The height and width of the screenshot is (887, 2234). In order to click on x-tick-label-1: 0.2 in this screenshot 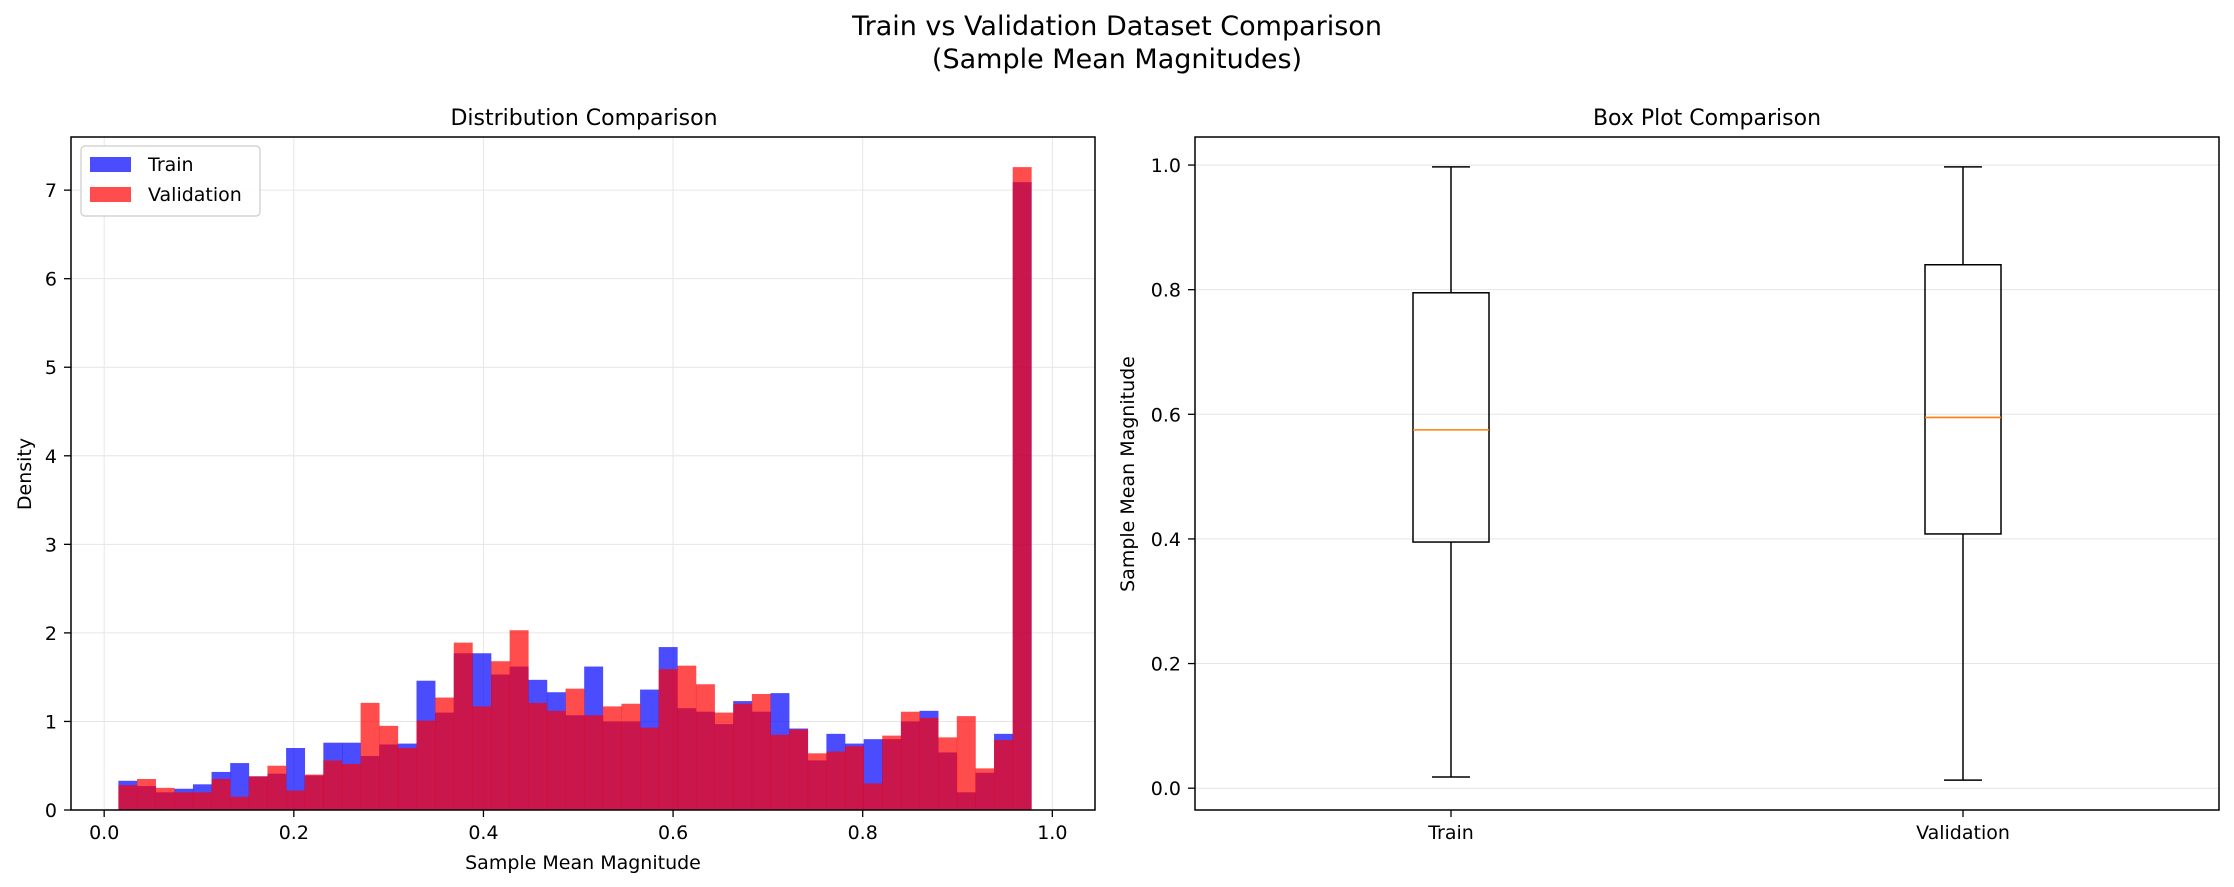, I will do `click(294, 833)`.